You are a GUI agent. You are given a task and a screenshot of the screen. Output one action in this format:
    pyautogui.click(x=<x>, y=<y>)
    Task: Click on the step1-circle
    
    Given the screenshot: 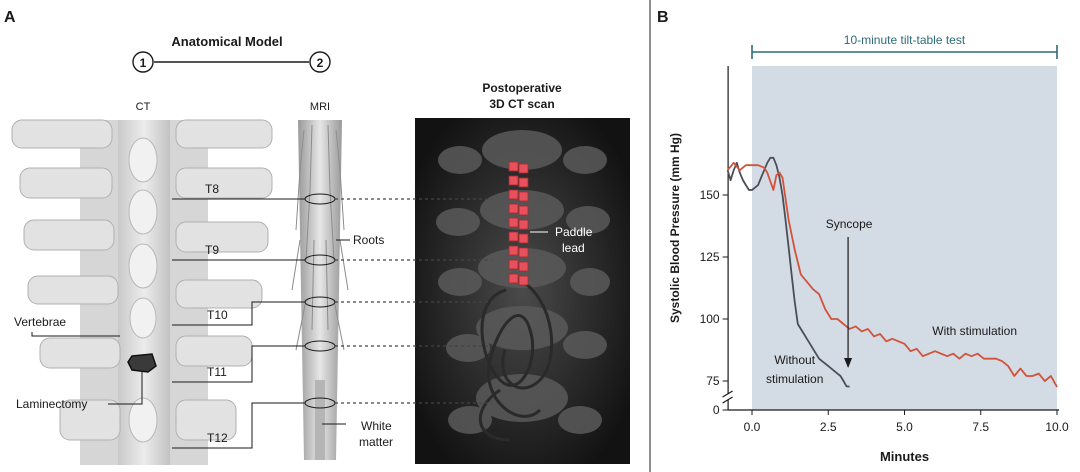 What is the action you would take?
    pyautogui.click(x=143, y=62)
    